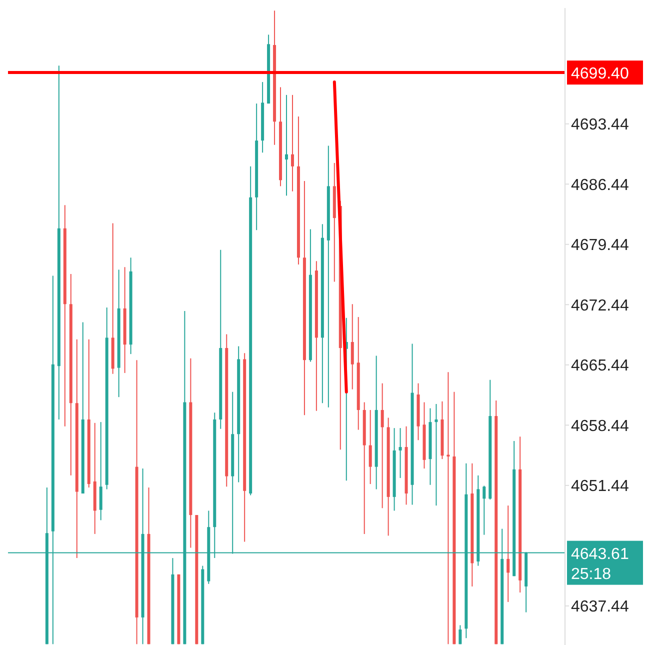 The width and height of the screenshot is (645, 645). What do you see at coordinates (600, 607) in the screenshot?
I see `y-tick-label: 4637.44` at bounding box center [600, 607].